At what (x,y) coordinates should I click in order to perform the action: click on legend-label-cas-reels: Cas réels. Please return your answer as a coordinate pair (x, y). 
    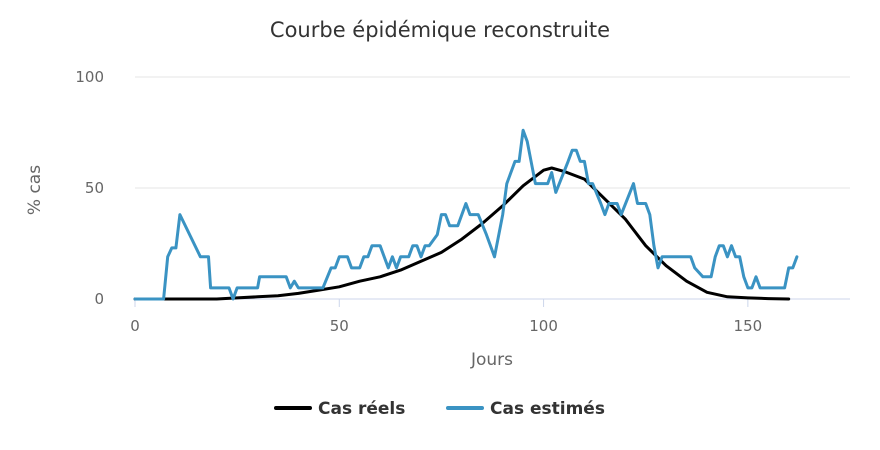
    Looking at the image, I should click on (361, 409).